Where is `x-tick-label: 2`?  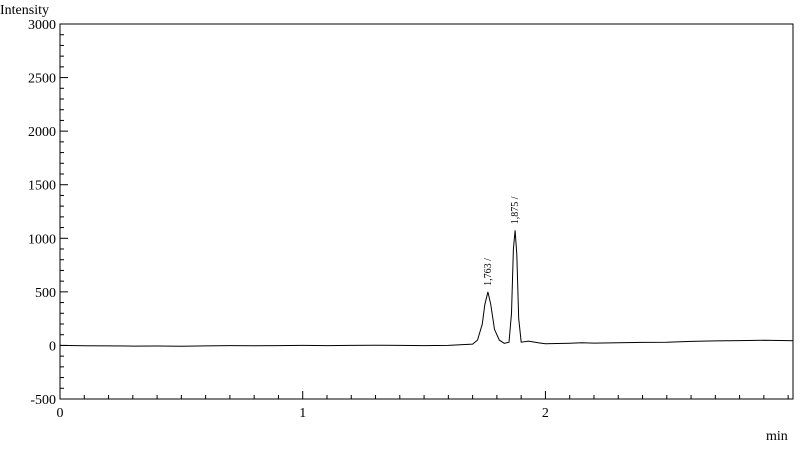
x-tick-label: 2 is located at coordinates (545, 413).